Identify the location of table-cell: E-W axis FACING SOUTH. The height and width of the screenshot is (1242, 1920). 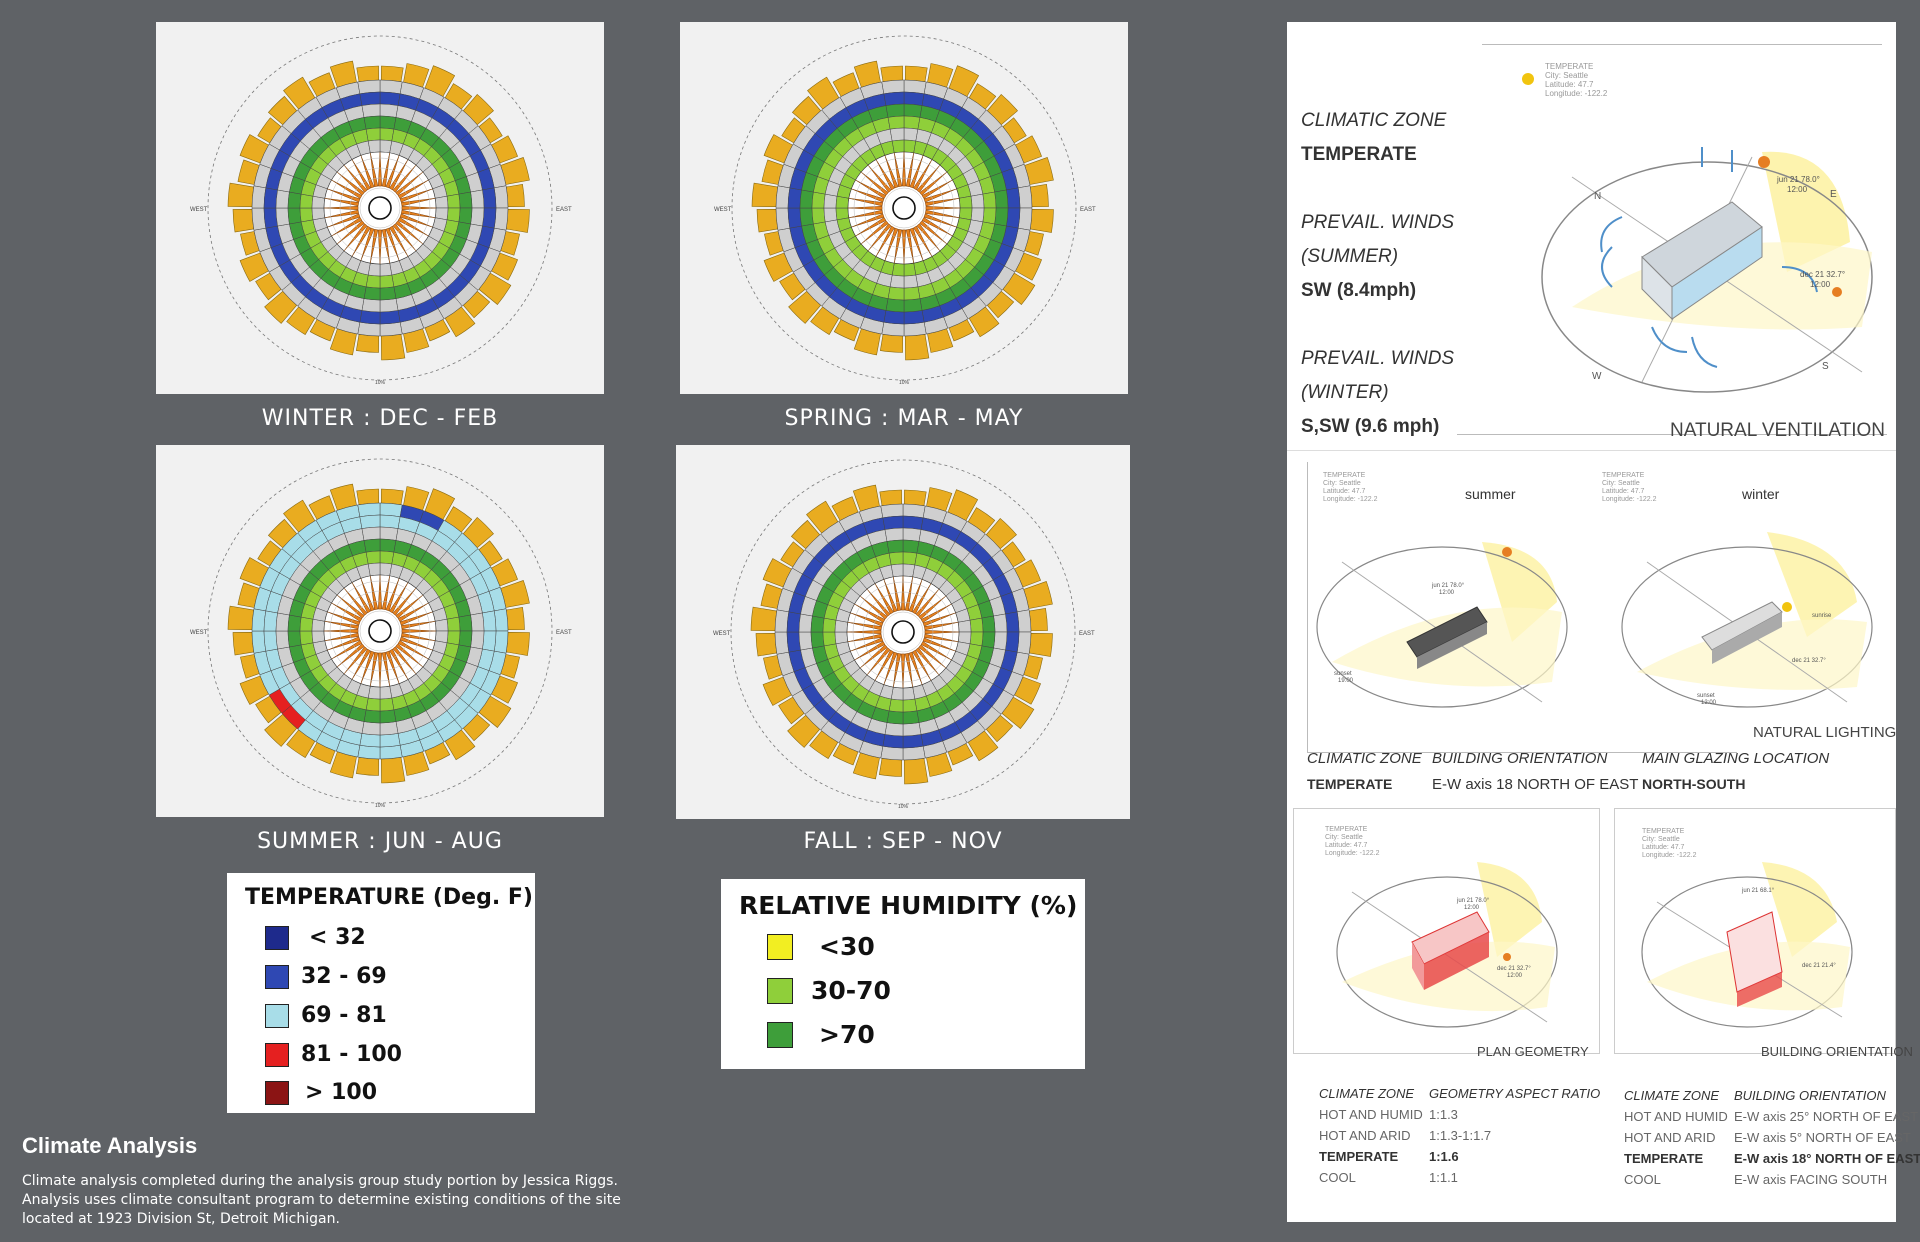
(1811, 1179).